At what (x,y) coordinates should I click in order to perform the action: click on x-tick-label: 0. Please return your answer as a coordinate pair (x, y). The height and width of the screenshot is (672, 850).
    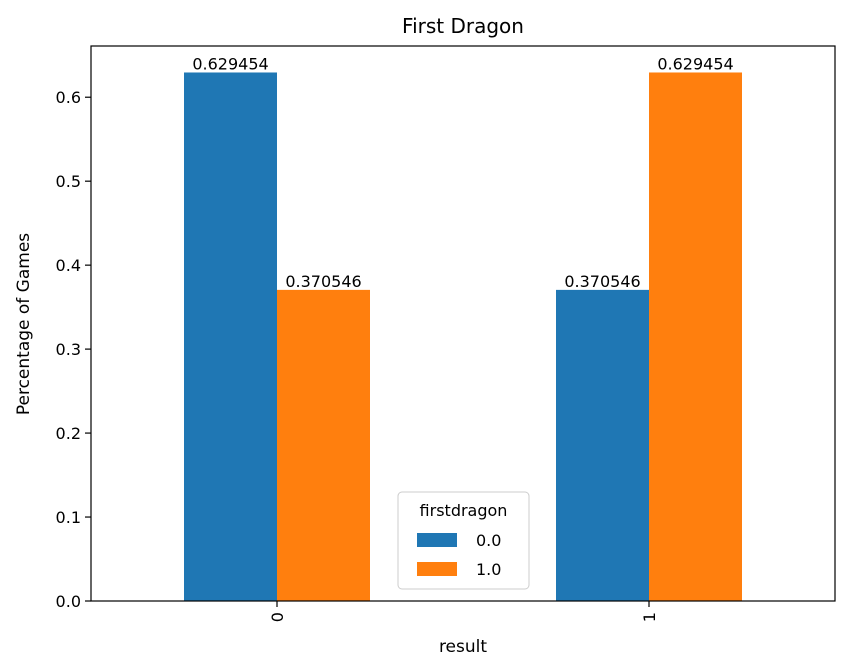
    Looking at the image, I should click on (277, 617).